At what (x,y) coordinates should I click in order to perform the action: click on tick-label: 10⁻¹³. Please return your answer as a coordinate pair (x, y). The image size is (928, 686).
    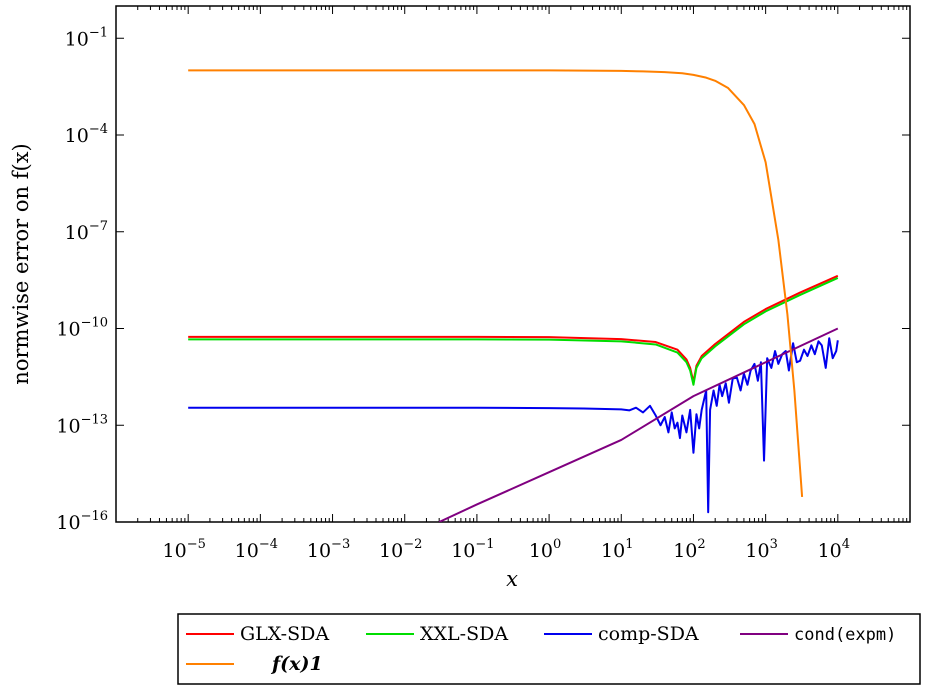
    Looking at the image, I should click on (82, 424).